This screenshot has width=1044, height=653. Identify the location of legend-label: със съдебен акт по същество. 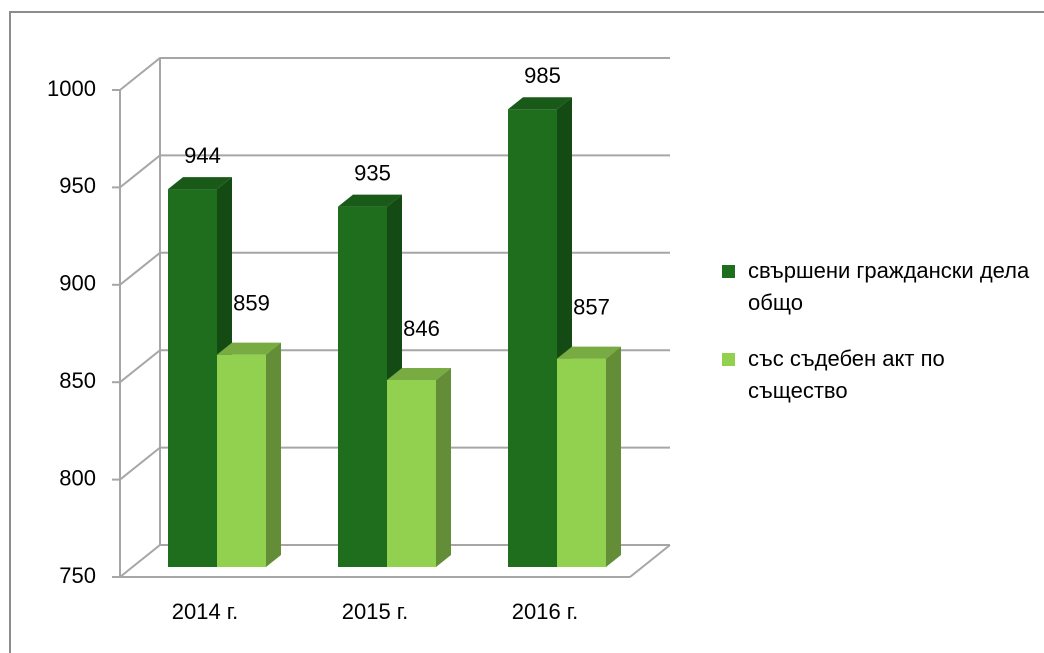
(846, 374).